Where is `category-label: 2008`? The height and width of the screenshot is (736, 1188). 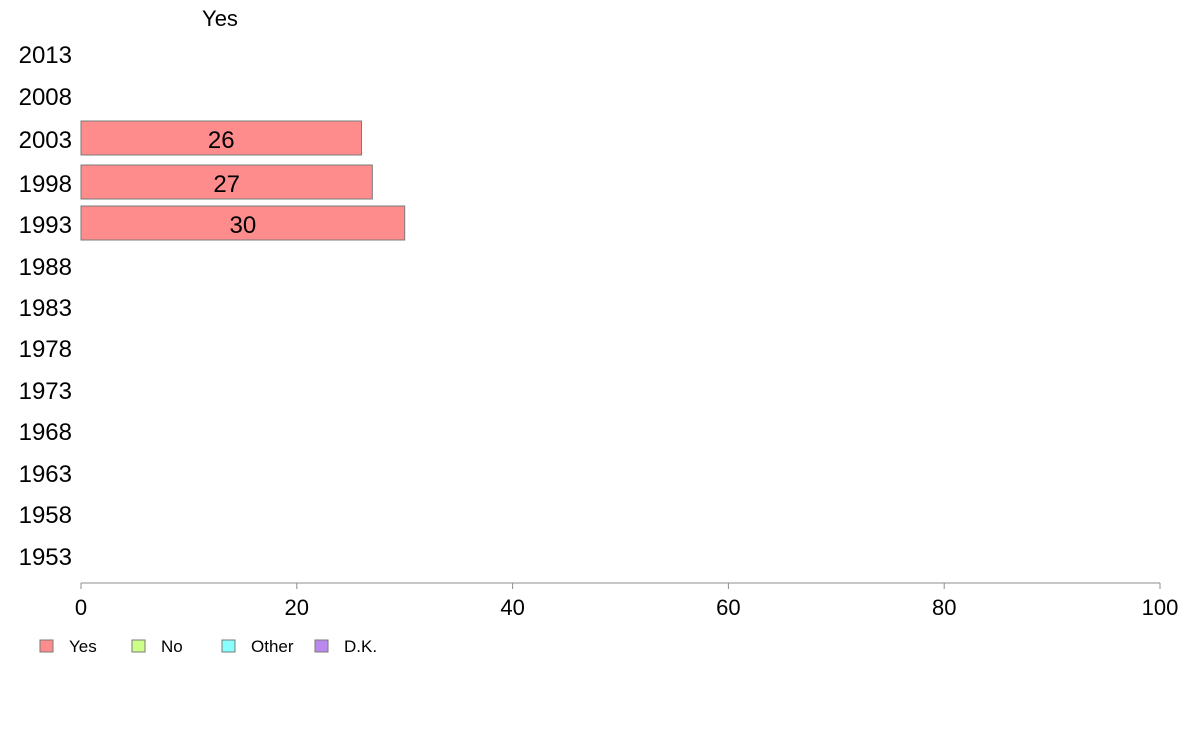
category-label: 2008 is located at coordinates (45, 97).